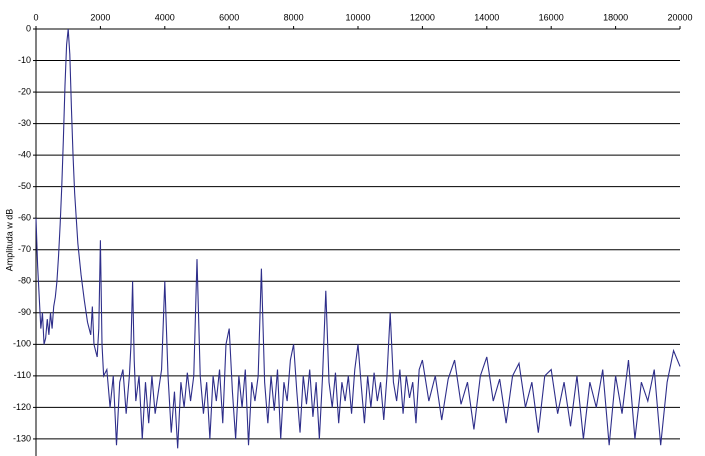 Image resolution: width=705 pixels, height=456 pixels. I want to click on y-tick-label: -60, so click(24, 218).